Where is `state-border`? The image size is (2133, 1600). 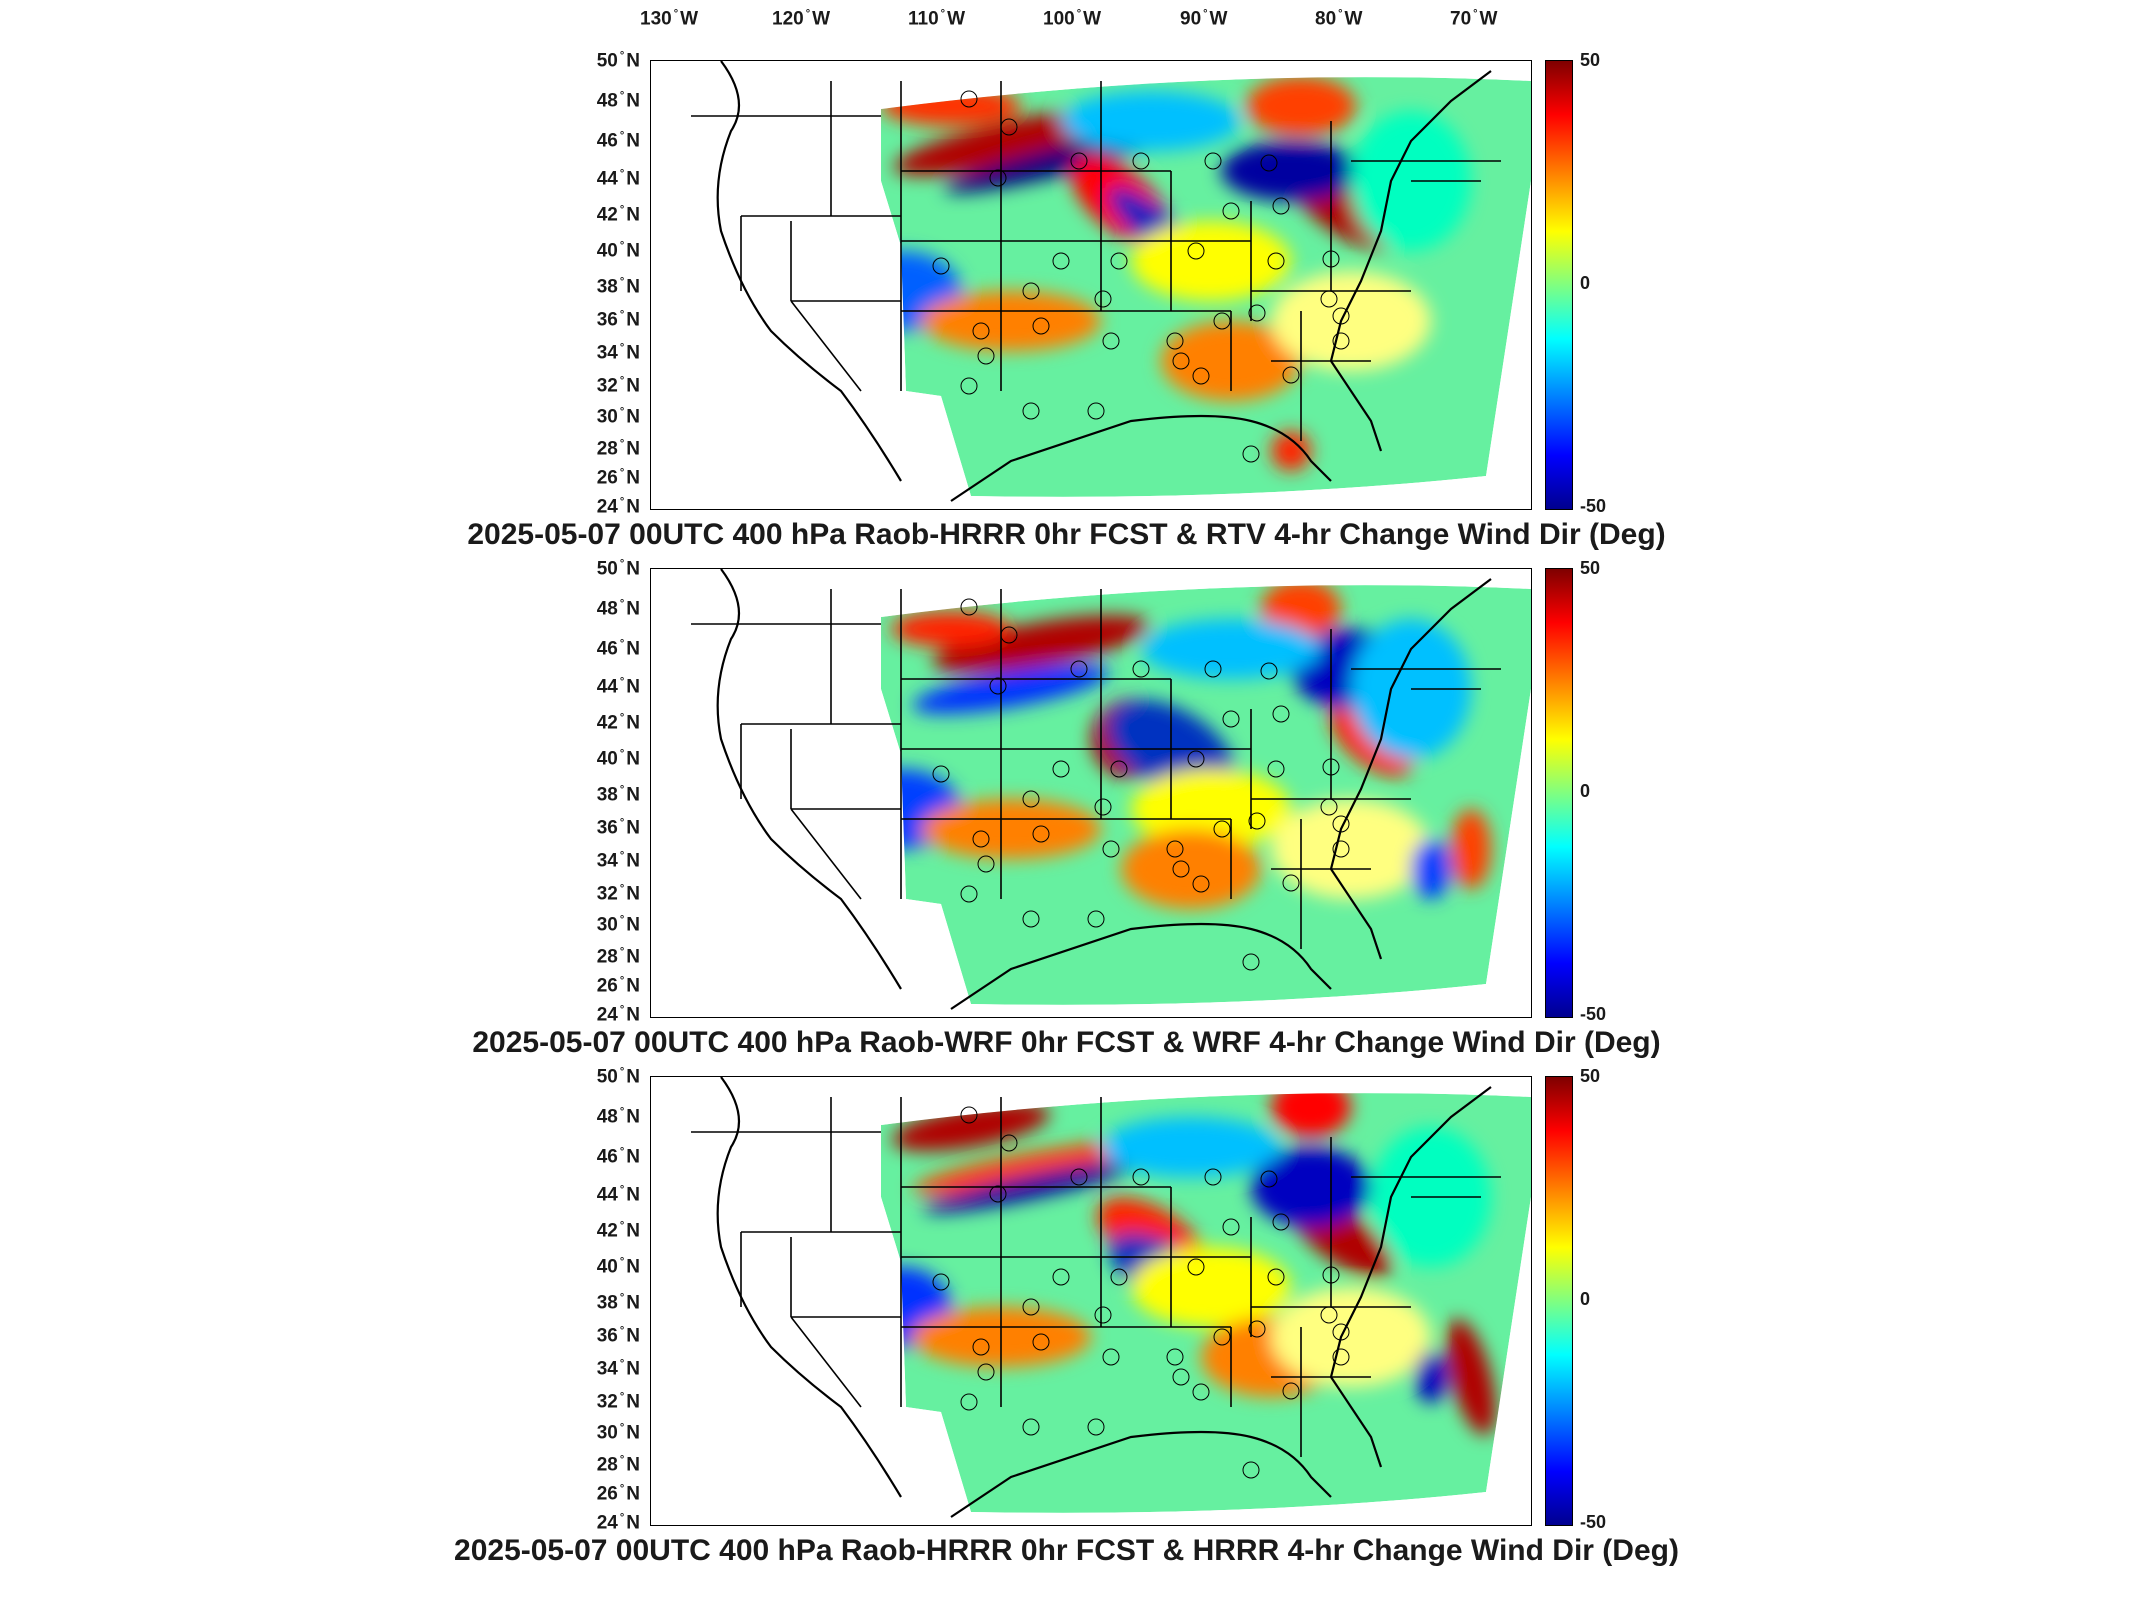 state-border is located at coordinates (826, 1362).